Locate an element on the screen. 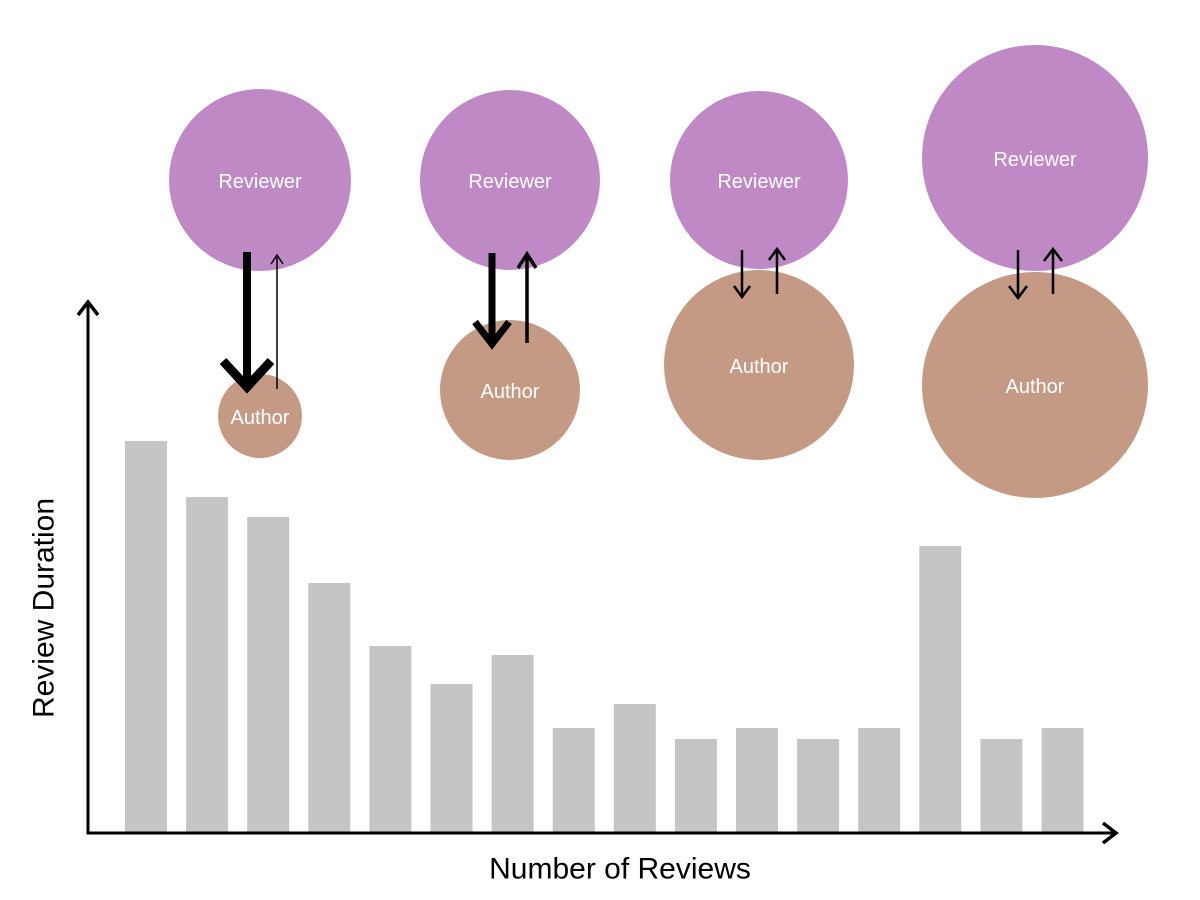 The width and height of the screenshot is (1200, 900). reviewer-author-pair-2: Reviewer Author is located at coordinates (510, 275).